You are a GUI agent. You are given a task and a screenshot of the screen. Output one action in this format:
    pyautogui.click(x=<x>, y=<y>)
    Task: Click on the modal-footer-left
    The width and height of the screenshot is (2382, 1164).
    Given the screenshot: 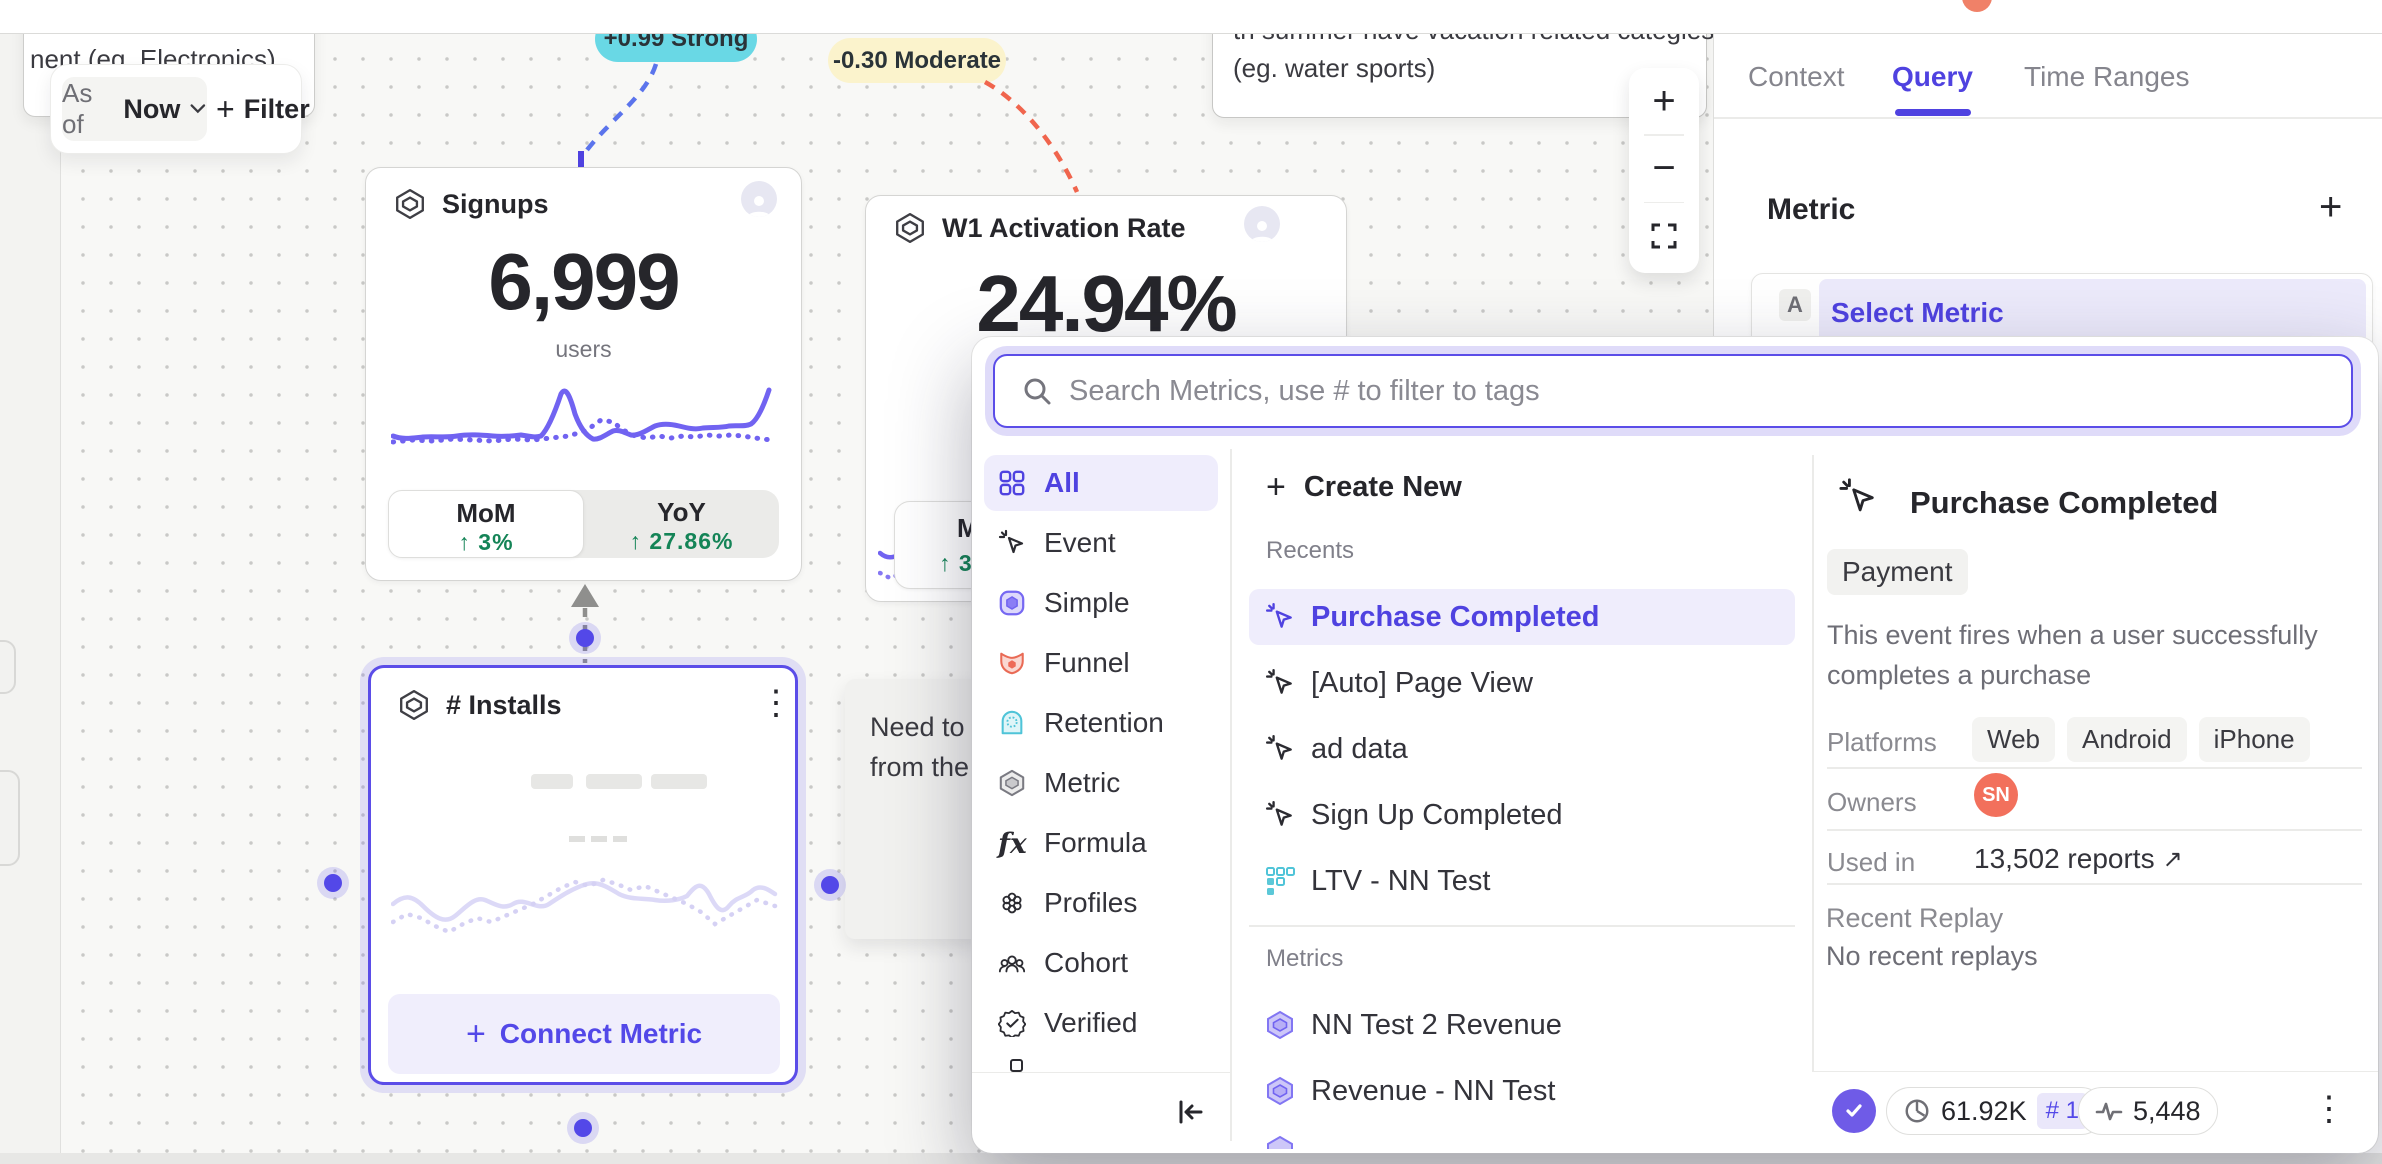 What is the action you would take?
    pyautogui.click(x=1101, y=1113)
    